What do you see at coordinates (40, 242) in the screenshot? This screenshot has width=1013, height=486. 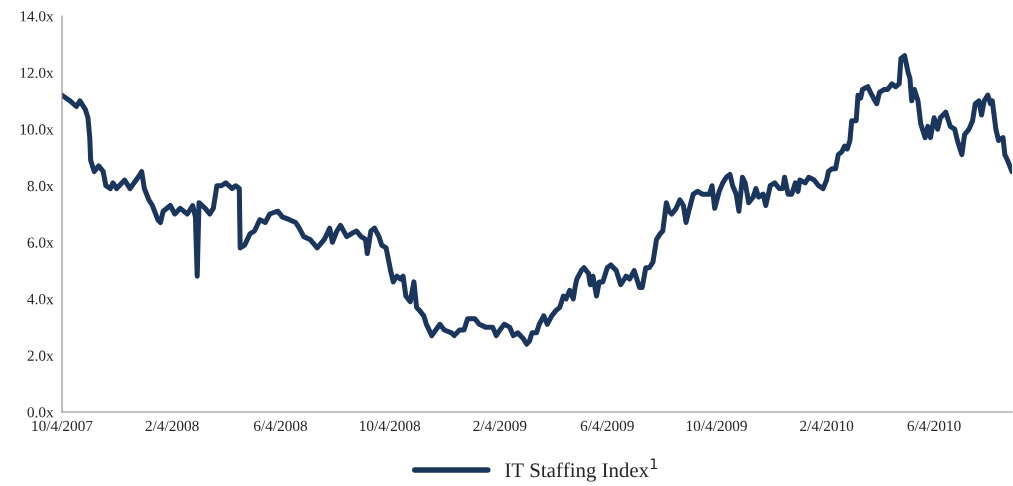 I see `y-tick-label: 6.0x` at bounding box center [40, 242].